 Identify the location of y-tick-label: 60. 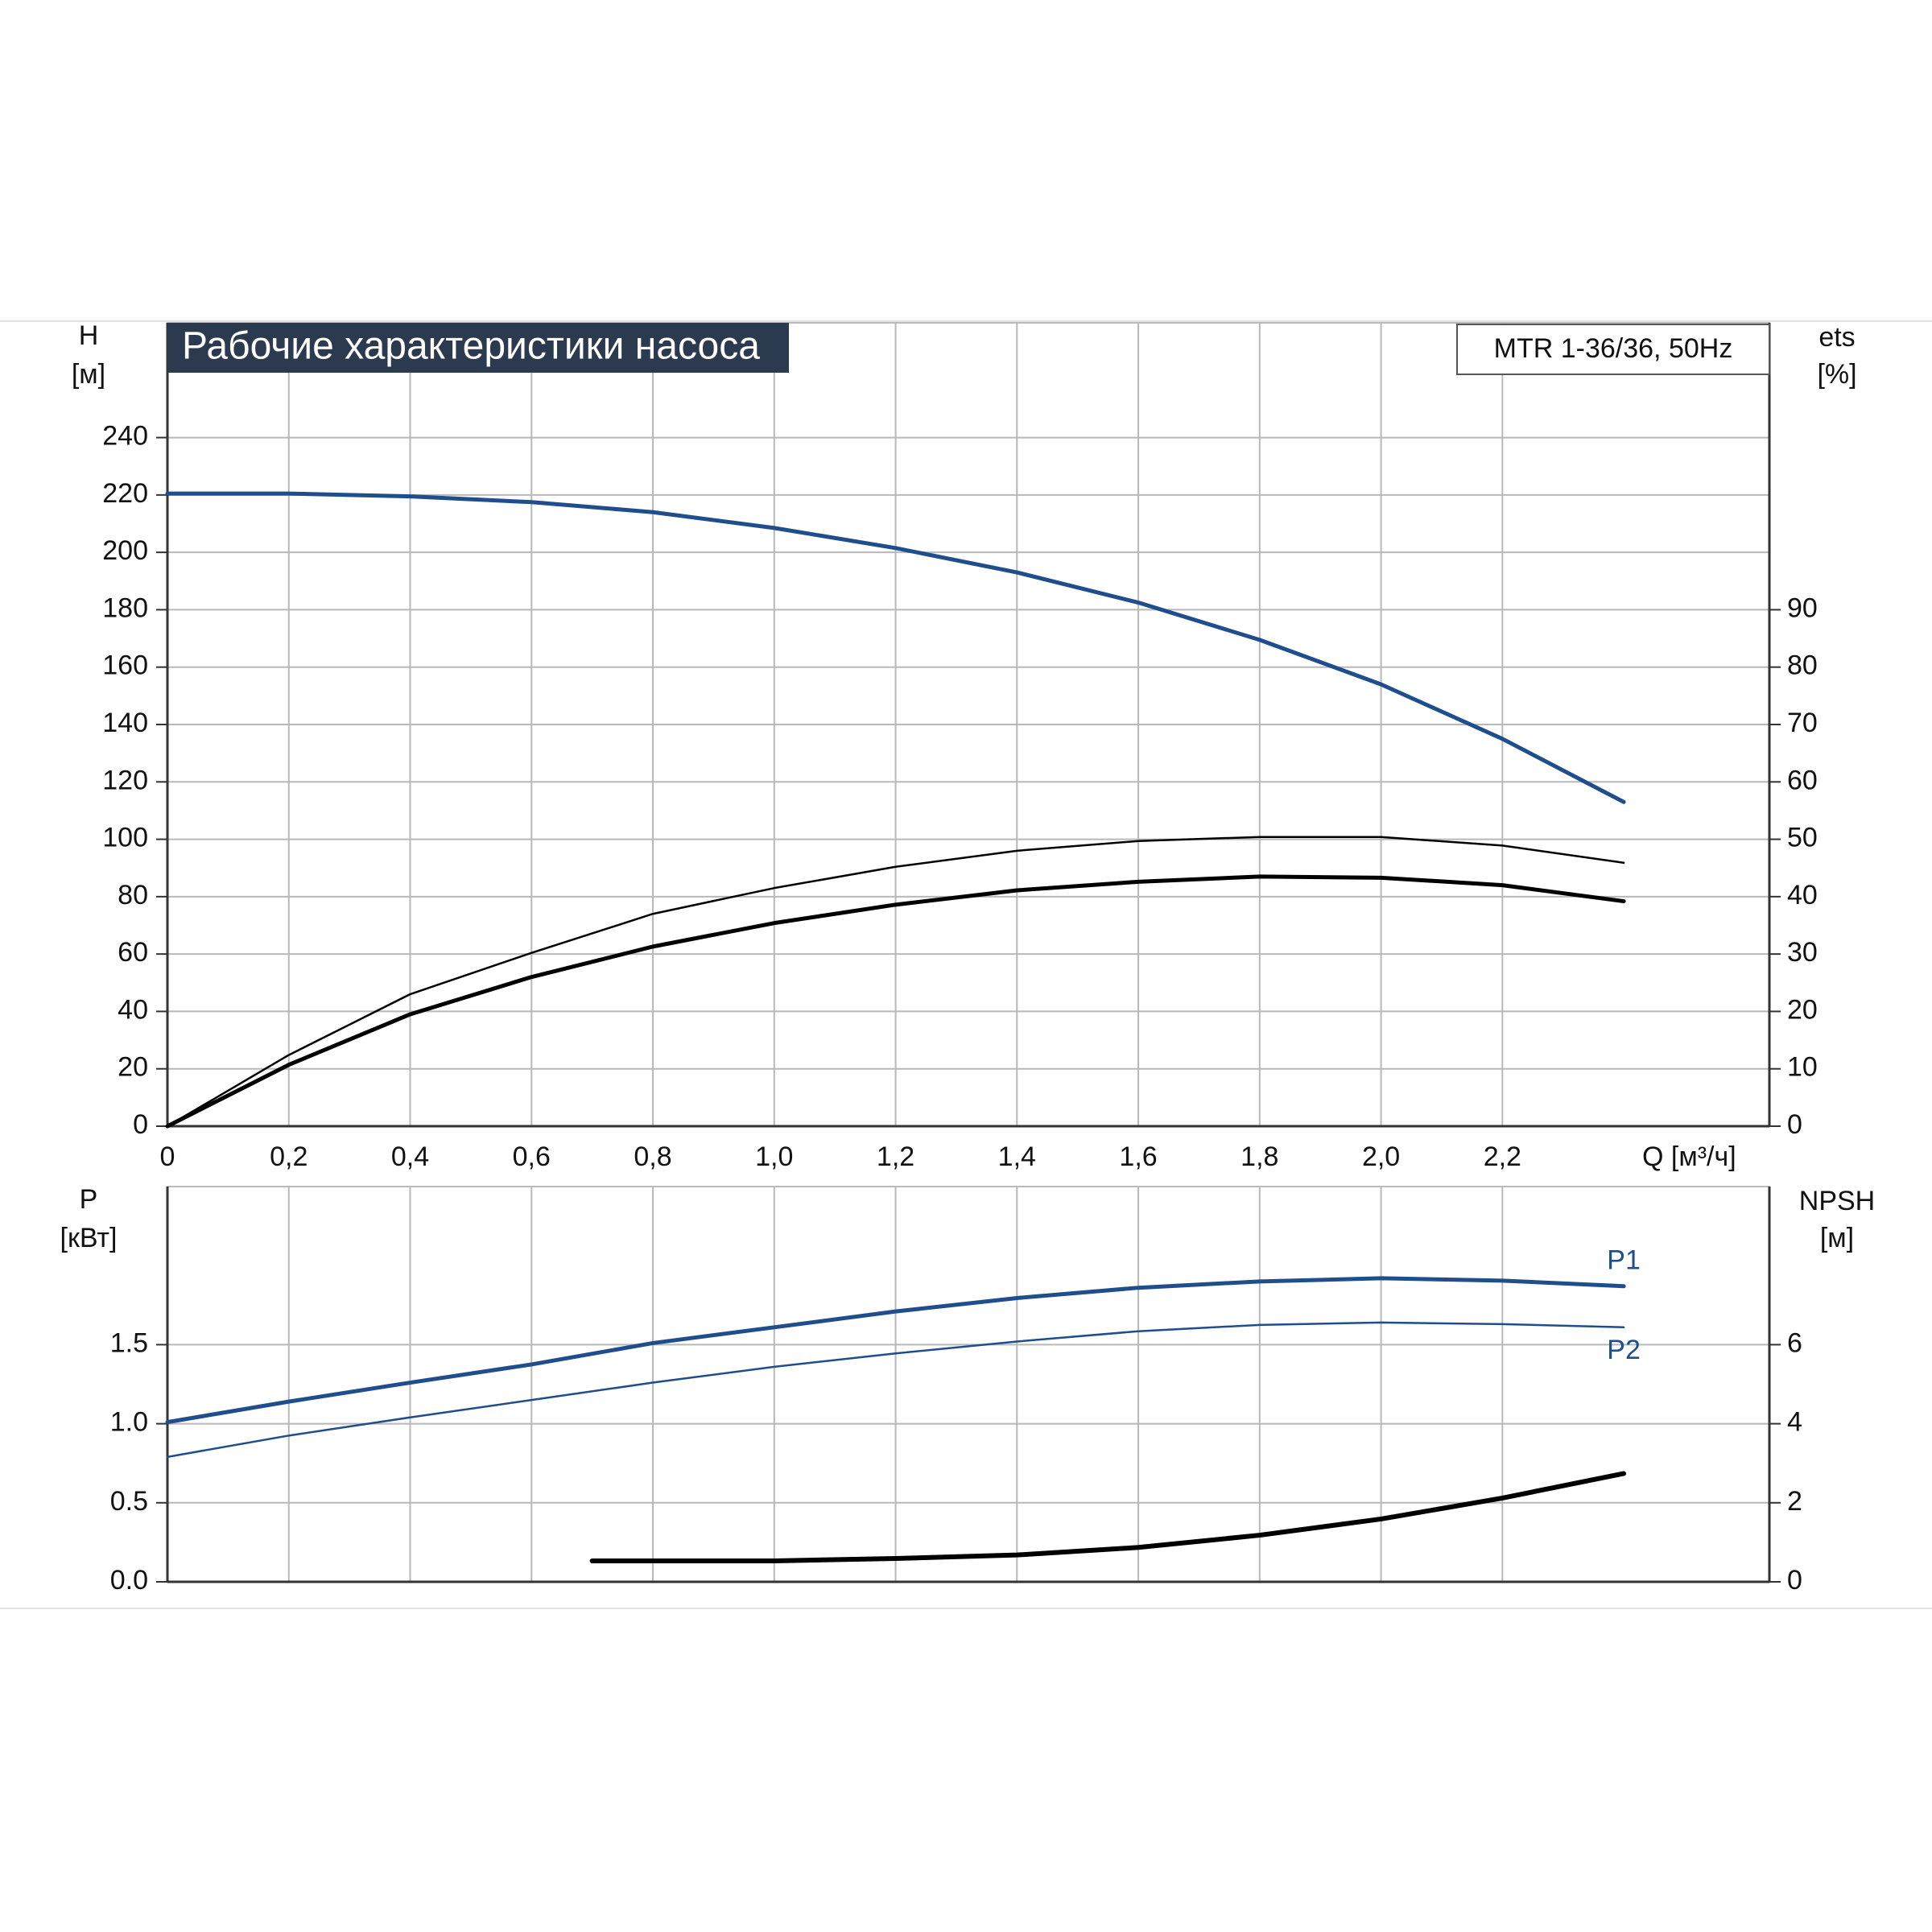
(133, 952).